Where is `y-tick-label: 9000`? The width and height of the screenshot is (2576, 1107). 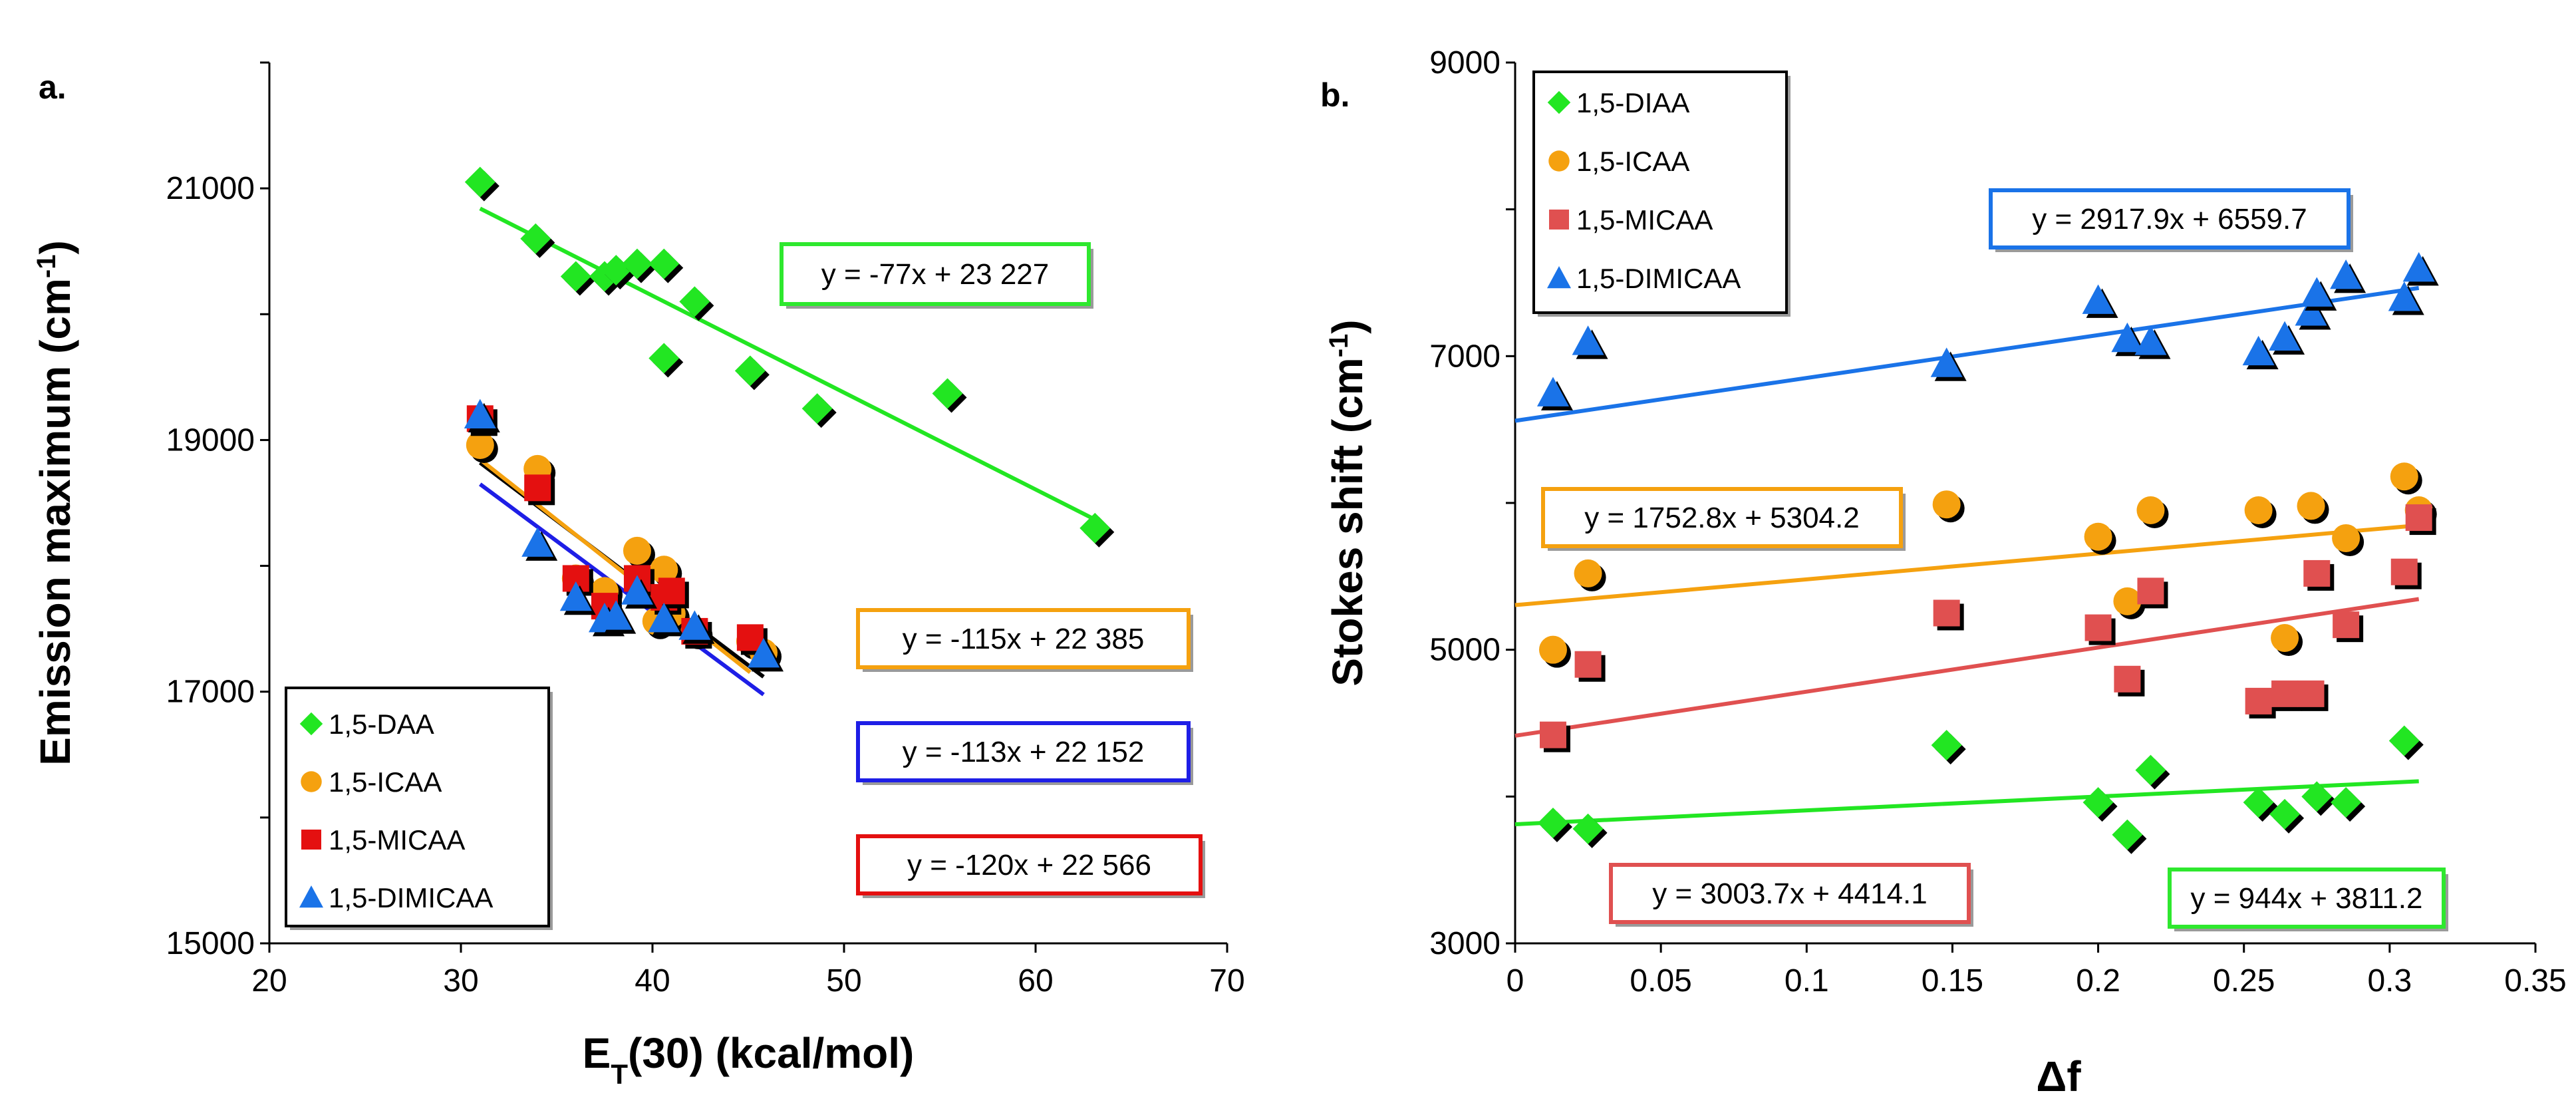
y-tick-label: 9000 is located at coordinates (1465, 62).